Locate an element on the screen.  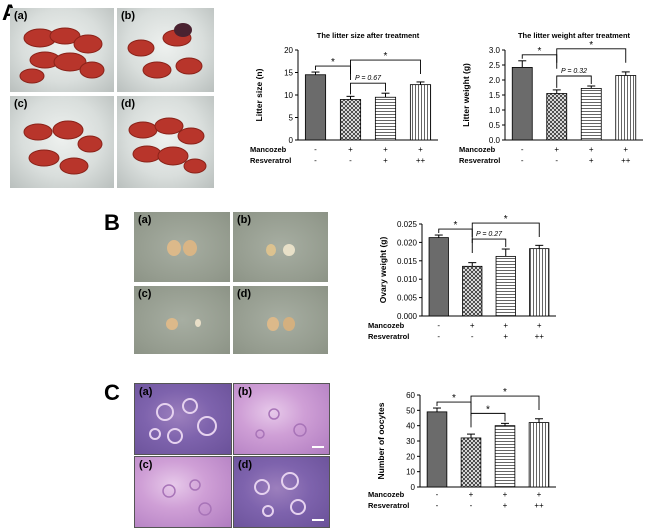
chart-title: The litter size after treatment is located at coordinates (368, 35).